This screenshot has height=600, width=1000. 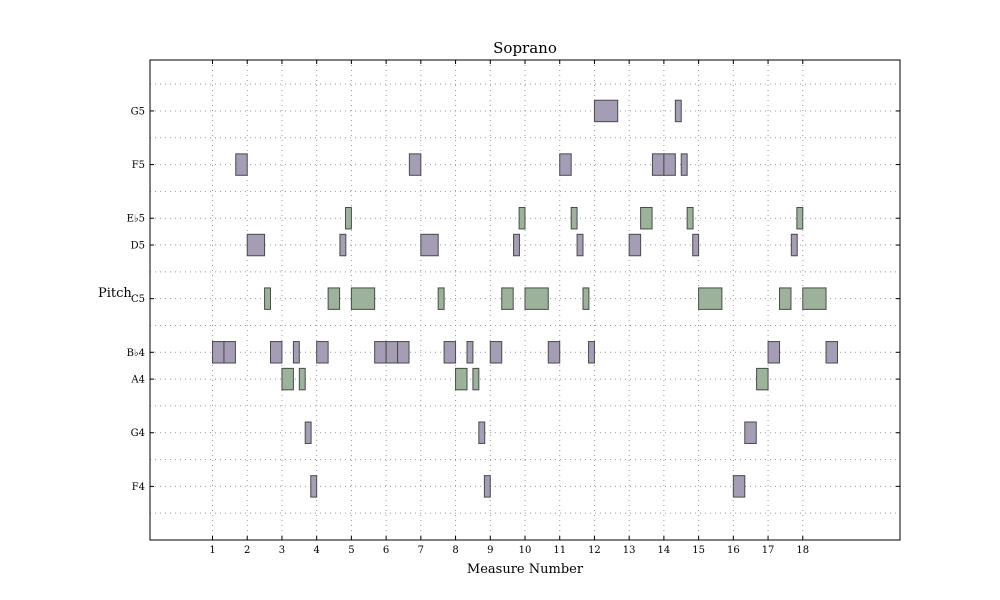 What do you see at coordinates (136, 219) in the screenshot?
I see `y-tick-label: E♭5` at bounding box center [136, 219].